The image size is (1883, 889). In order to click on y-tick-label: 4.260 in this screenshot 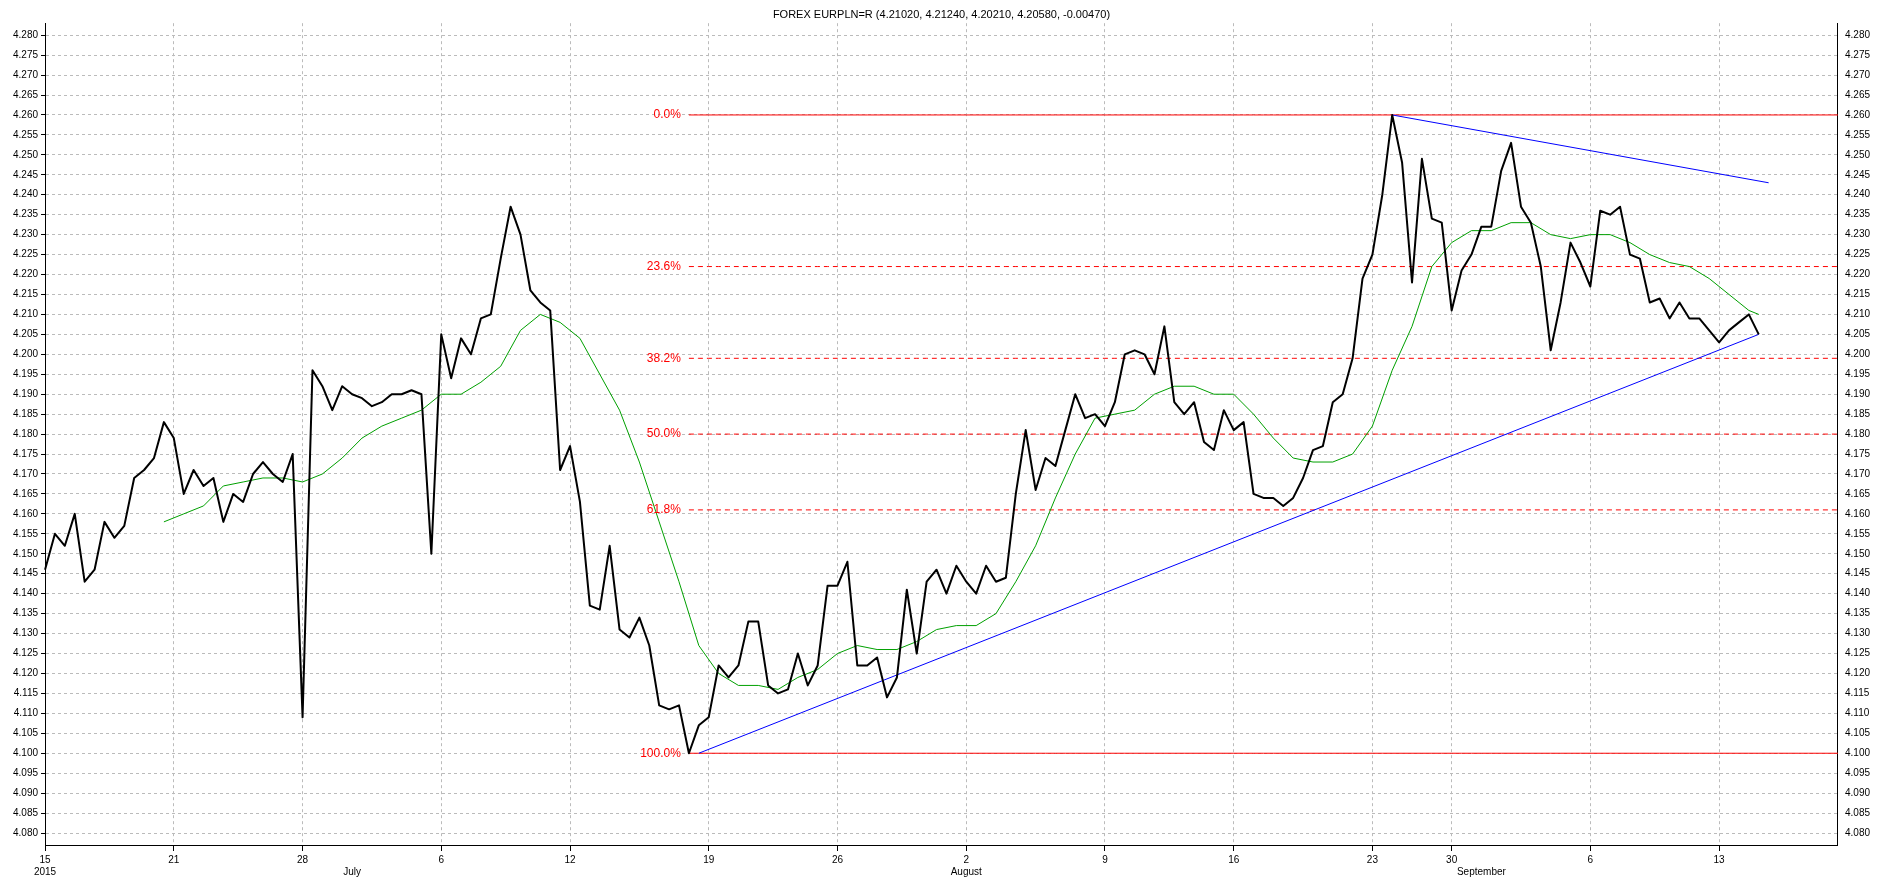, I will do `click(25, 114)`.